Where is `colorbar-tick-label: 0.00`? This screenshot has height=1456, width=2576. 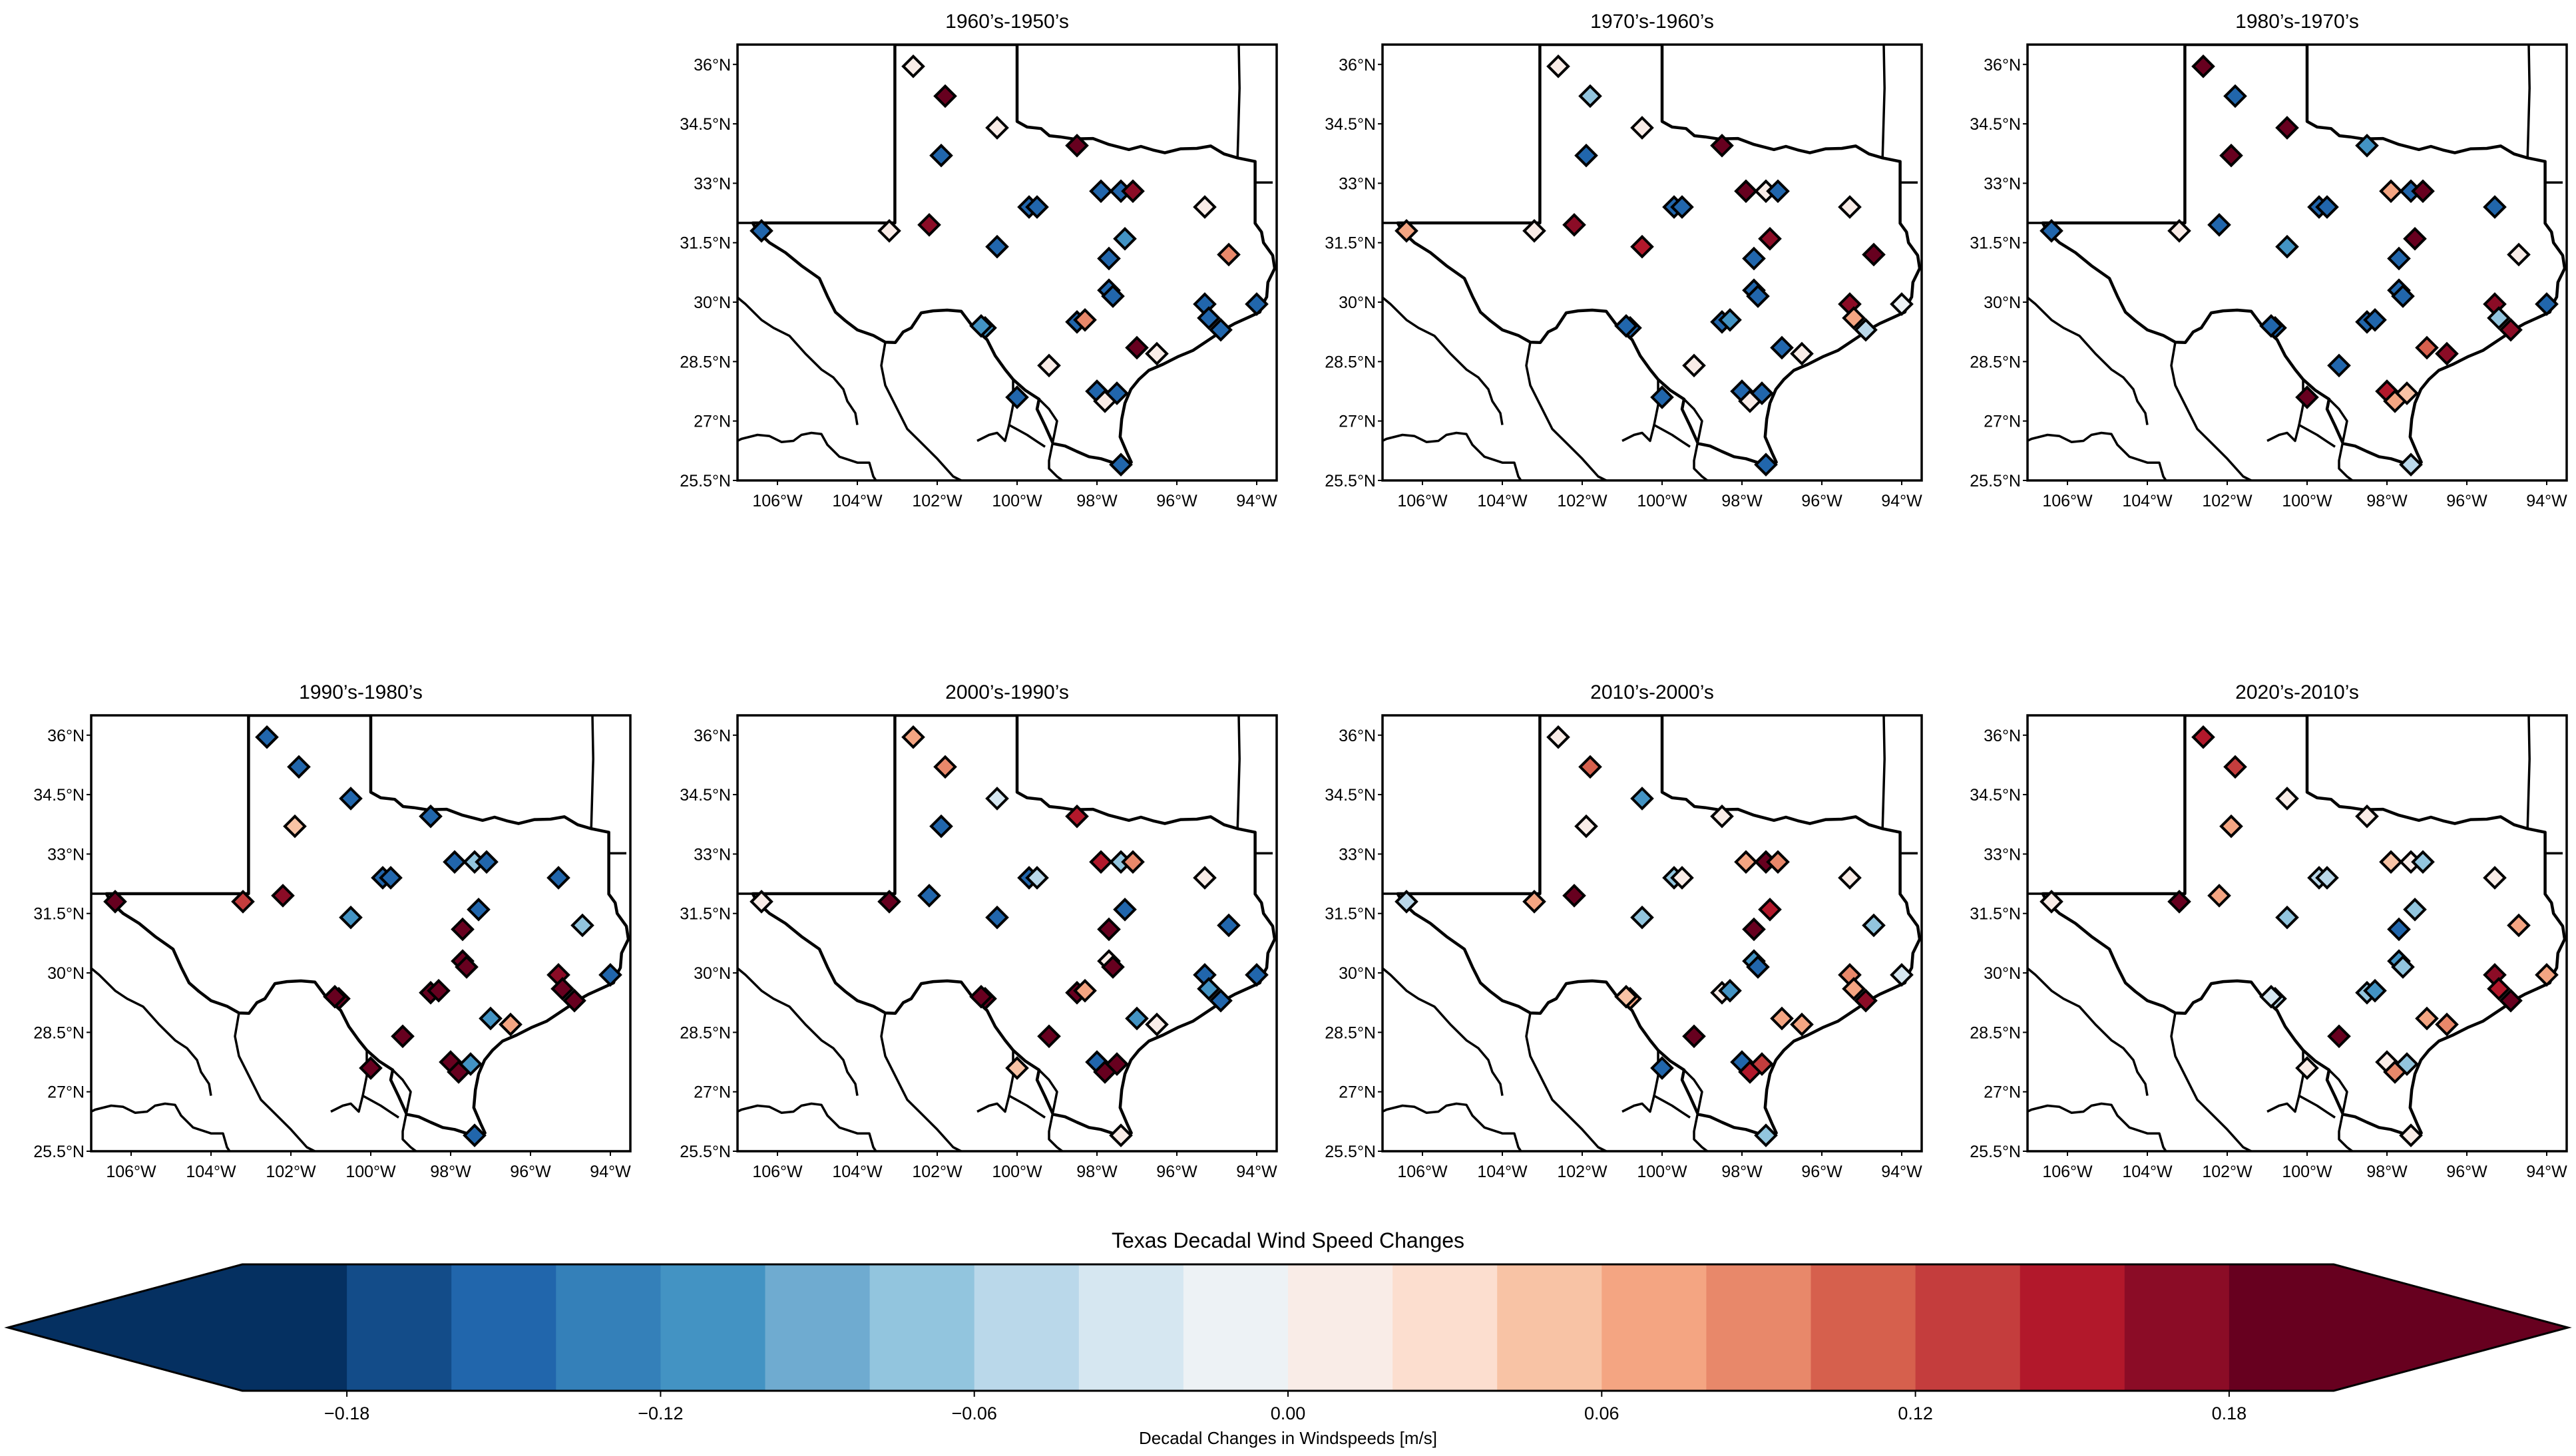 colorbar-tick-label: 0.00 is located at coordinates (1288, 1413).